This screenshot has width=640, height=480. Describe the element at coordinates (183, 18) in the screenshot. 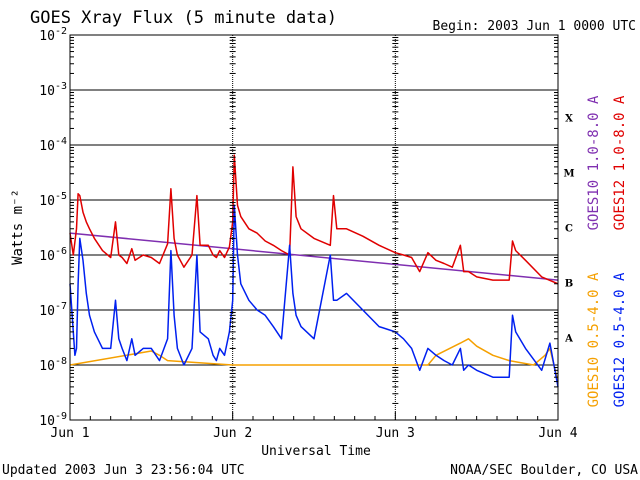

I see `chart-title: GOES Xray Flux (5 minute data)` at that location.